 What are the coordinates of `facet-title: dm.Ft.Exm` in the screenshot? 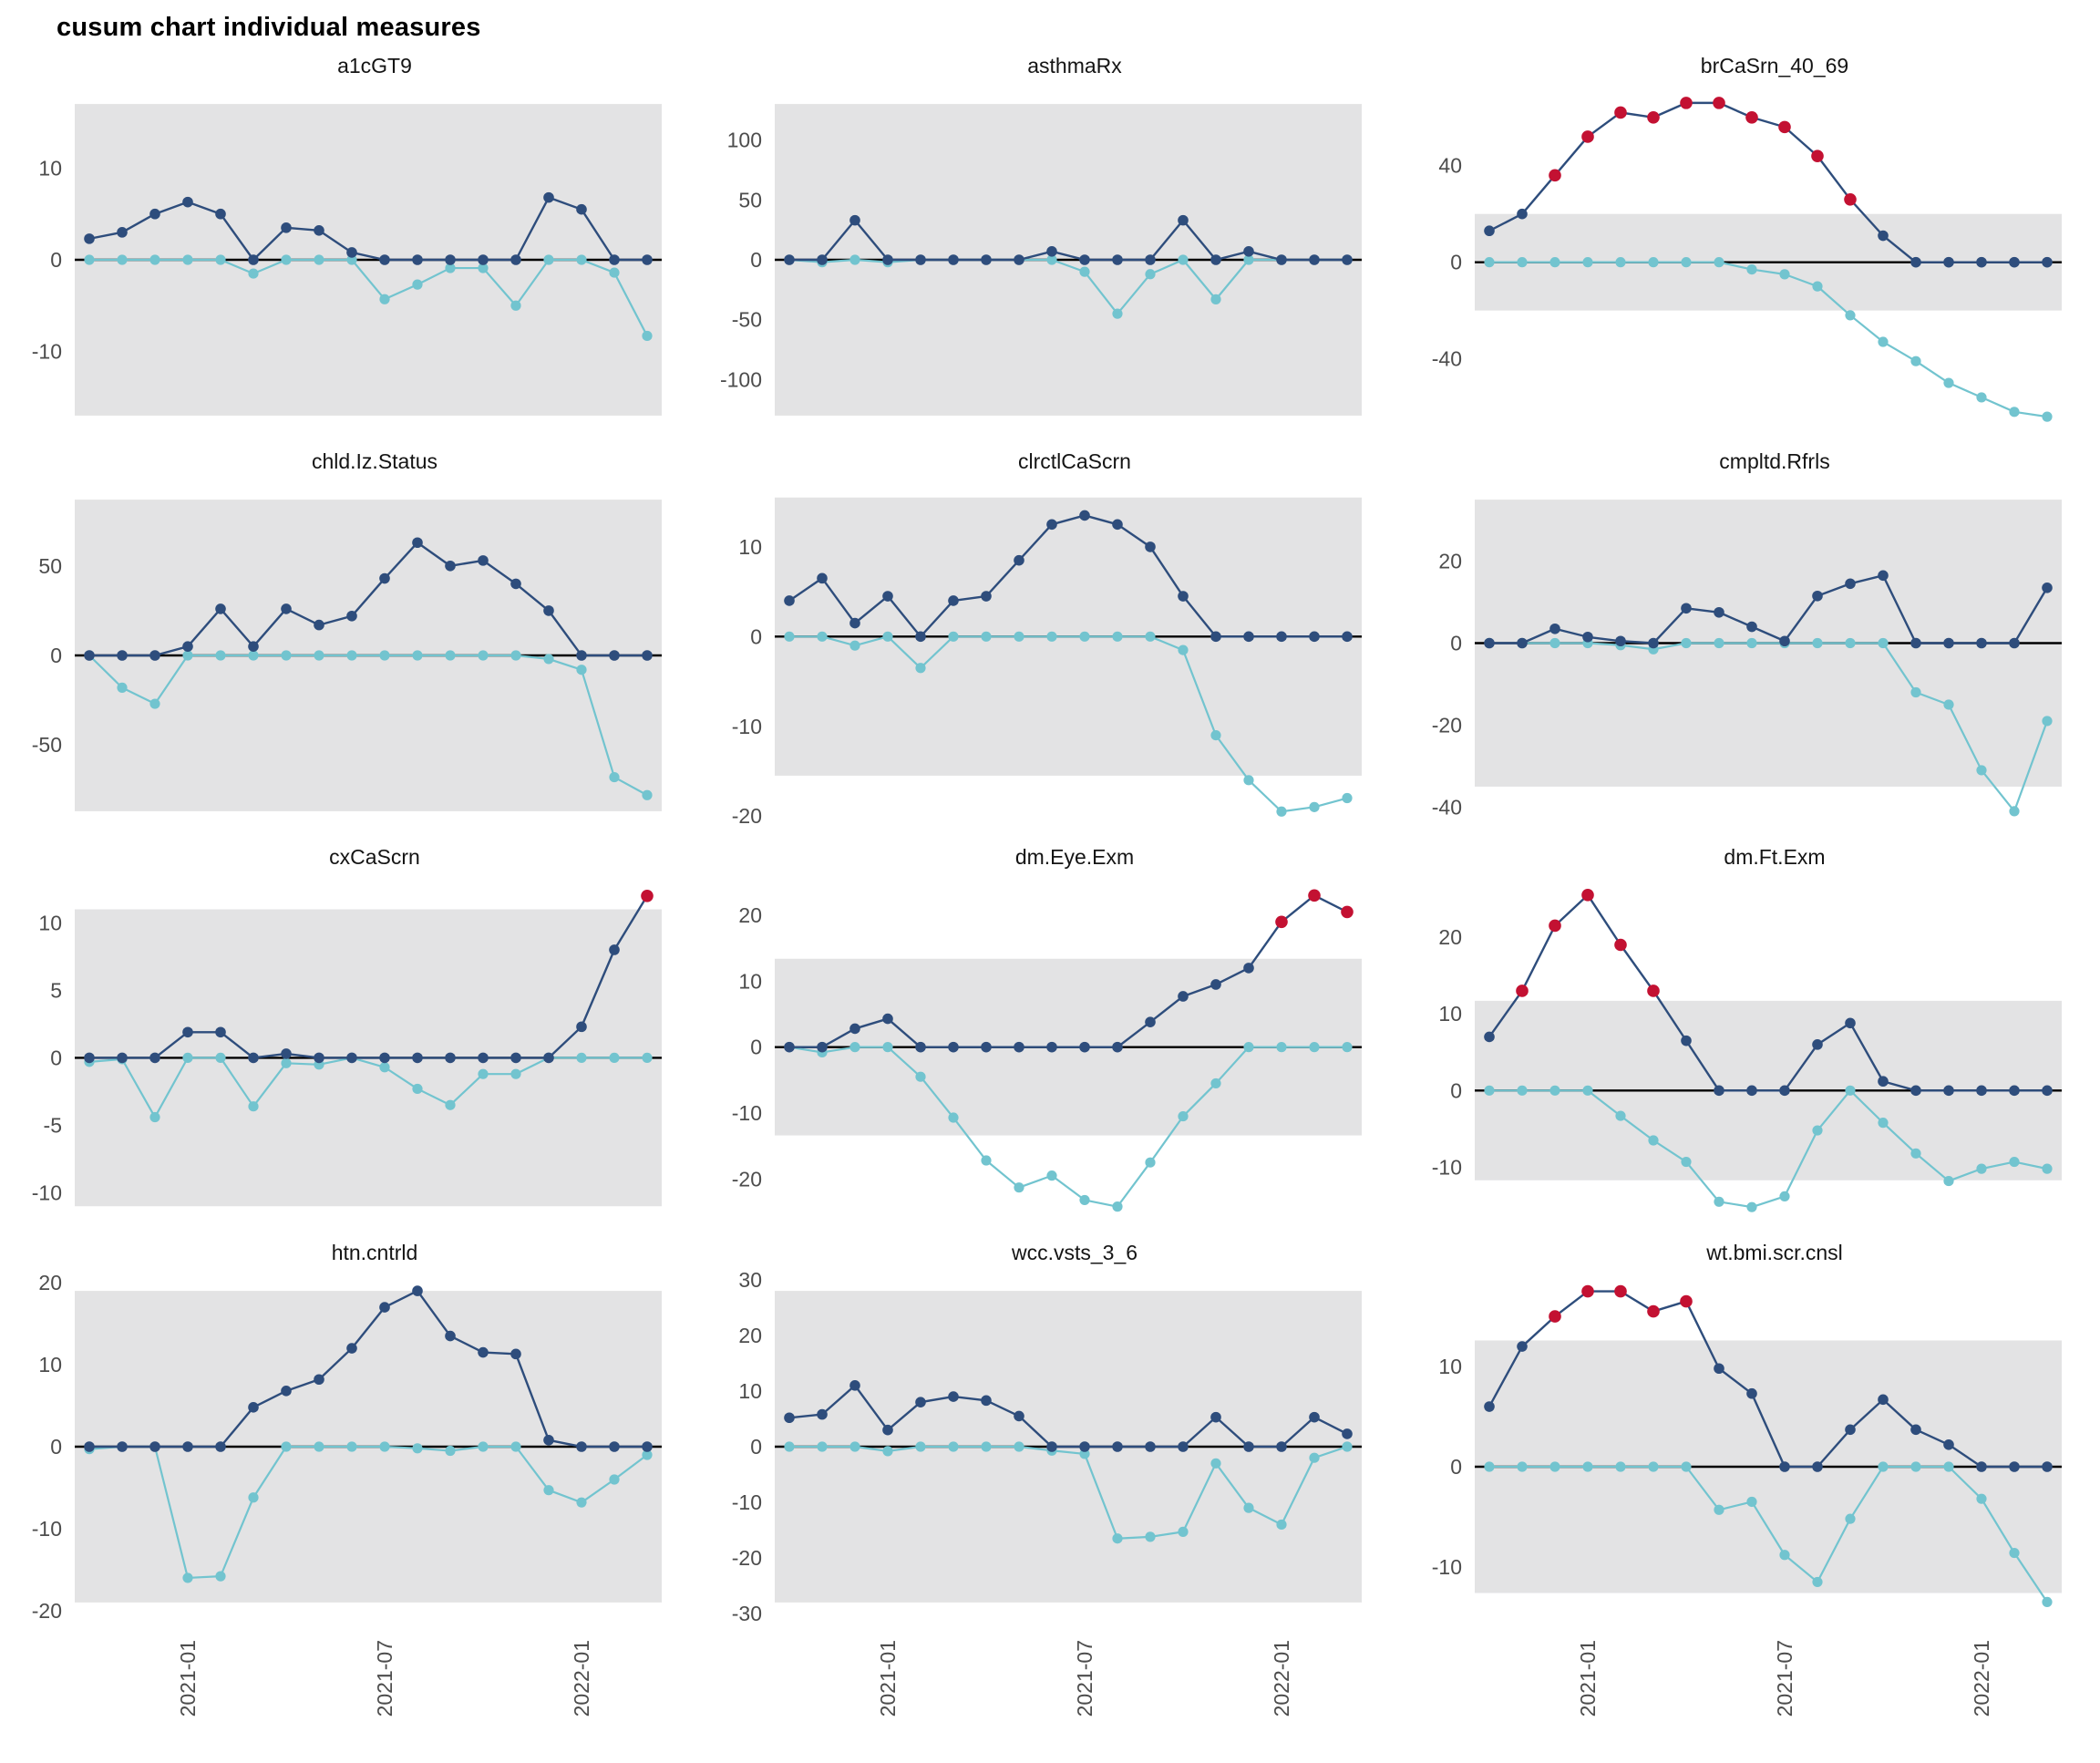 It's located at (1775, 857).